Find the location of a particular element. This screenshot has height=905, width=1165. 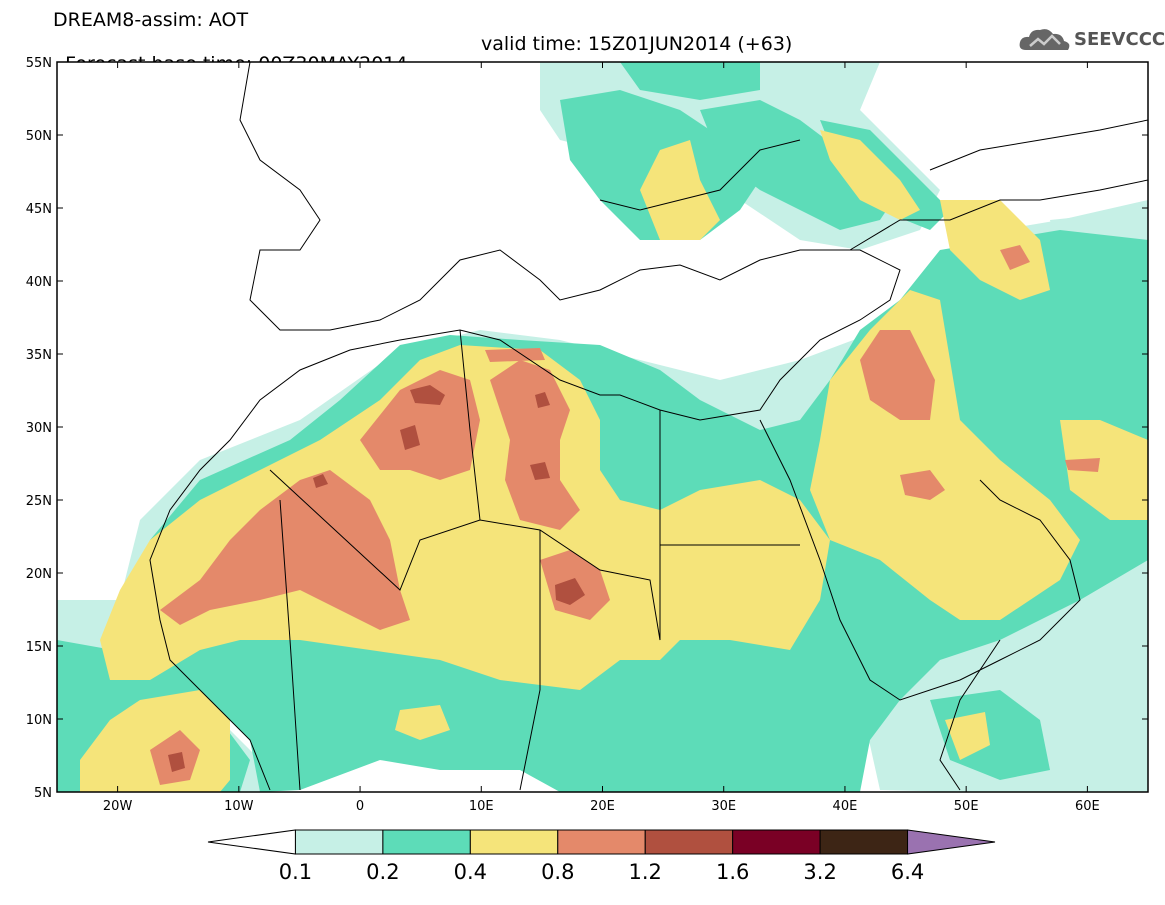

map-title: DREAM8-assim: AOT is located at coordinates (151, 20).